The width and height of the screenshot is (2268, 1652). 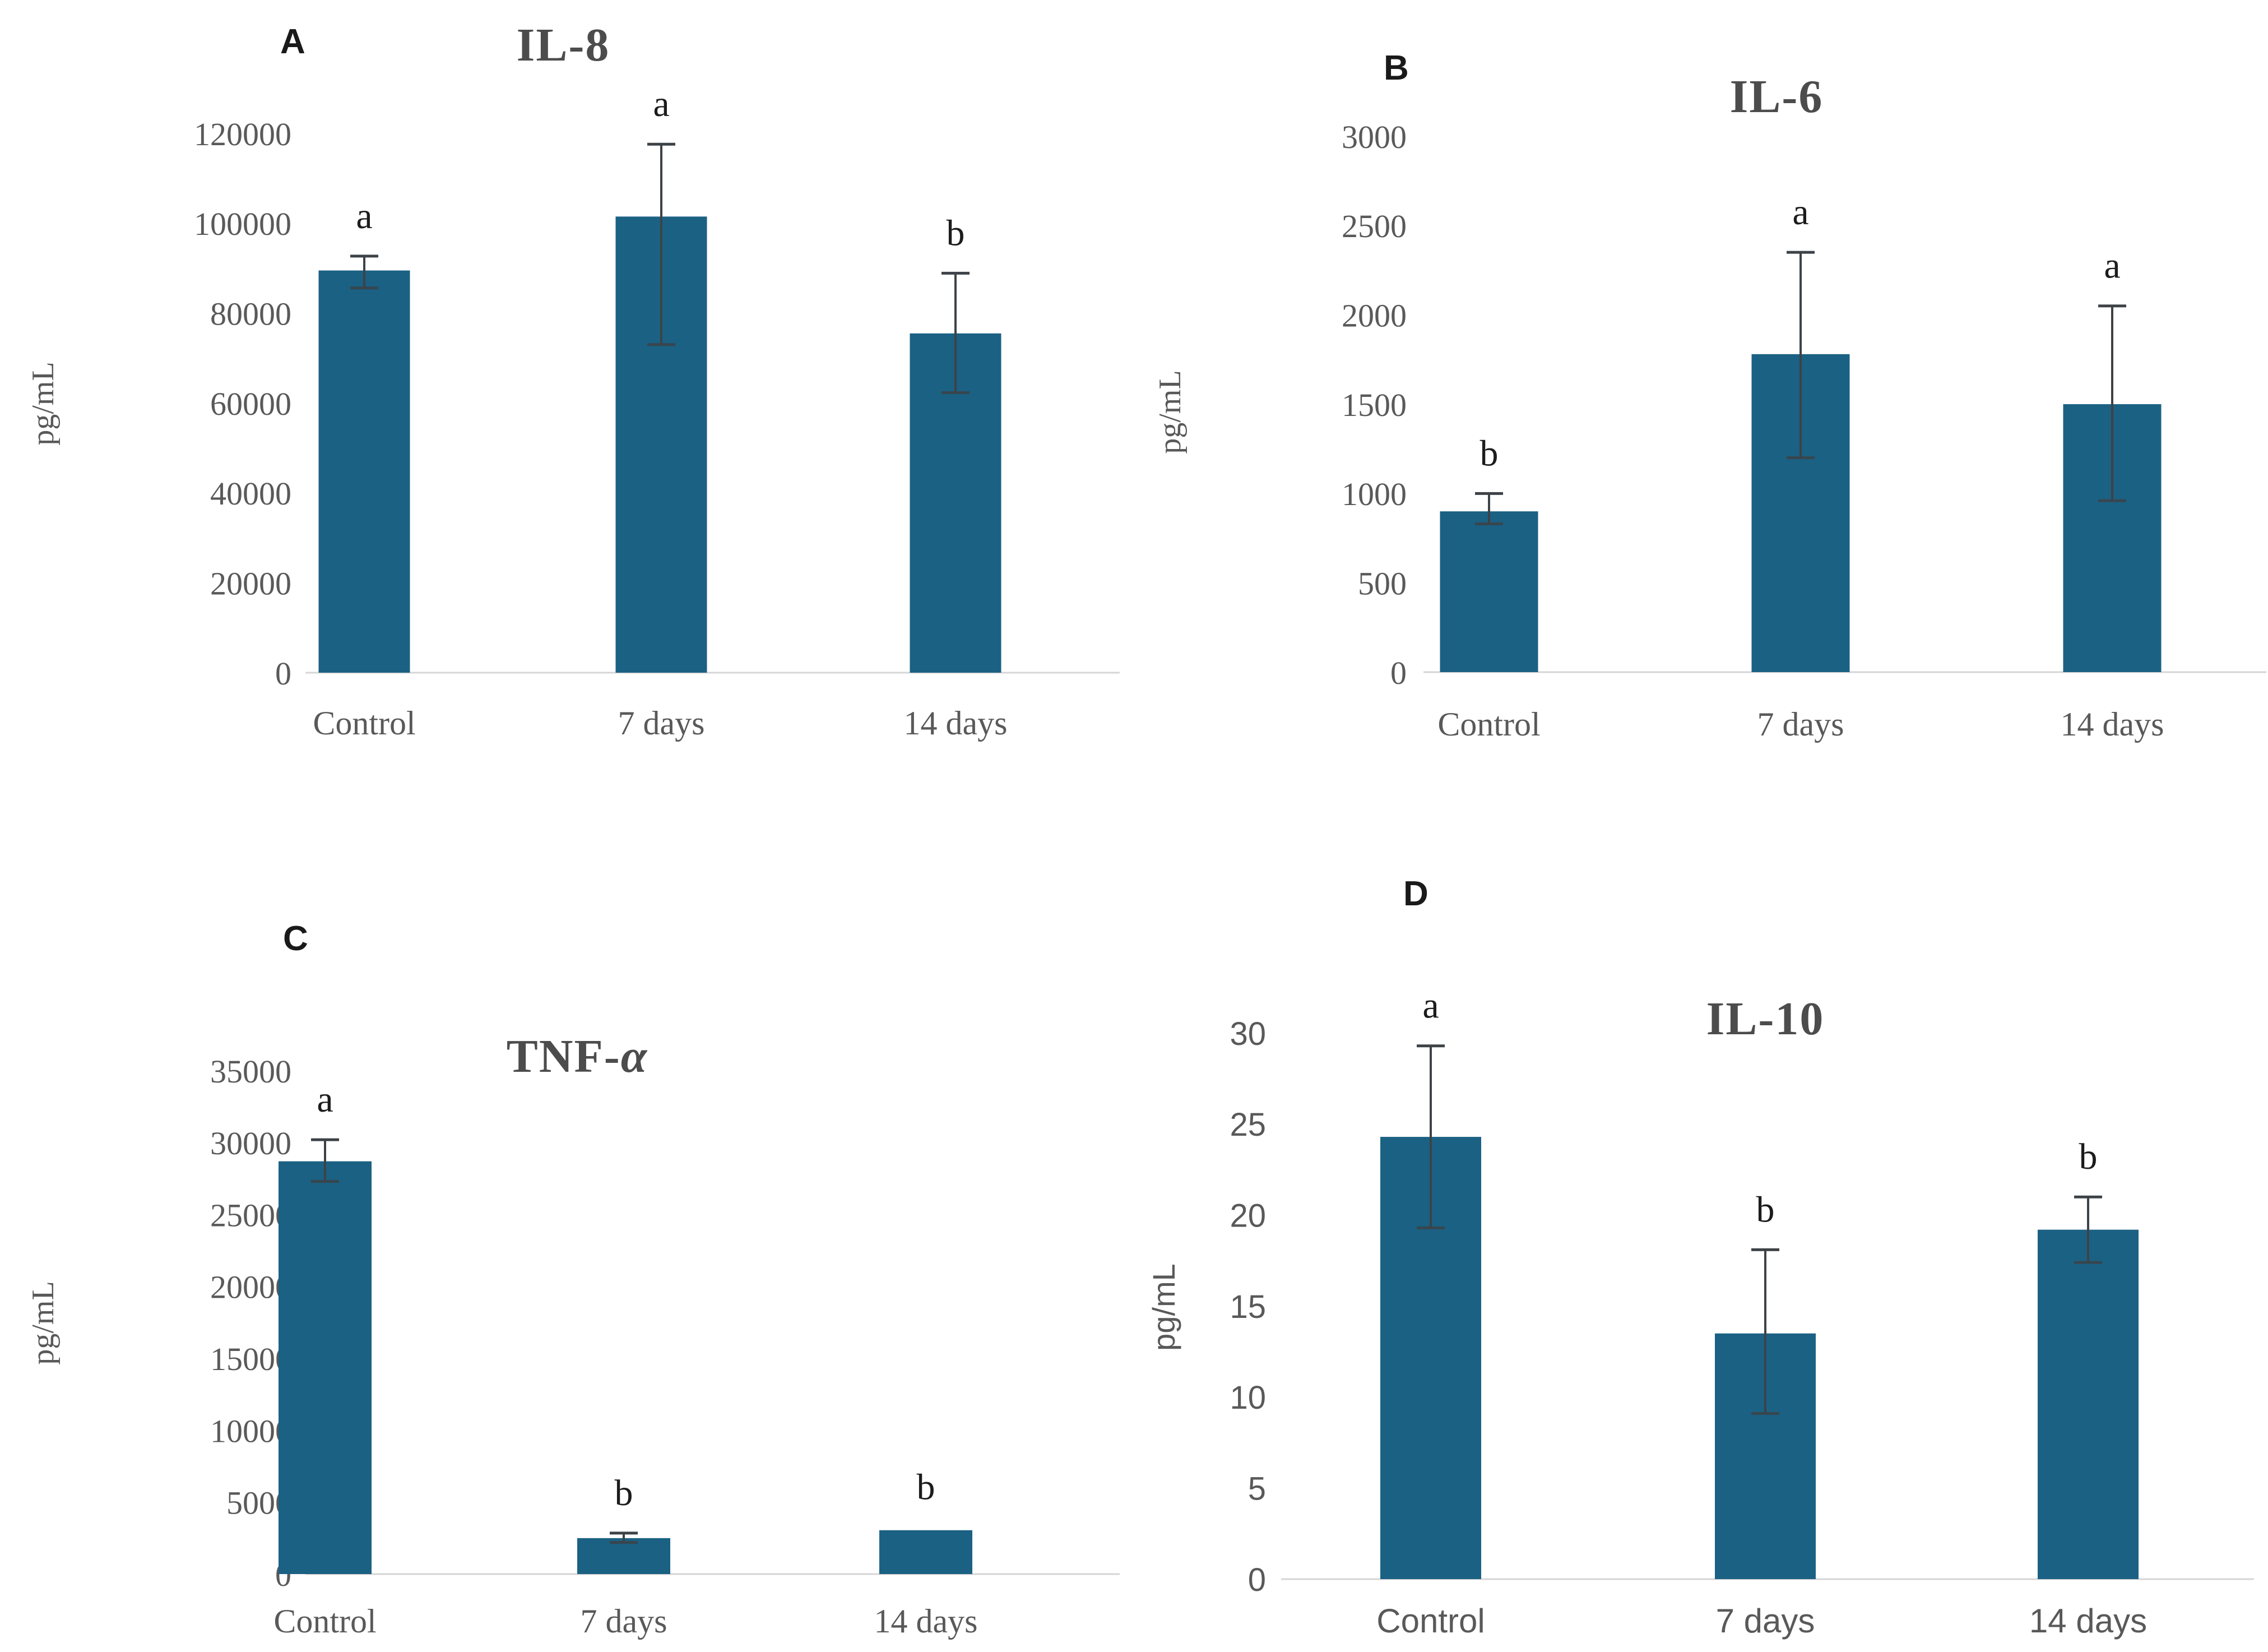 I want to click on y-tick-label: 5, so click(x=1257, y=1489).